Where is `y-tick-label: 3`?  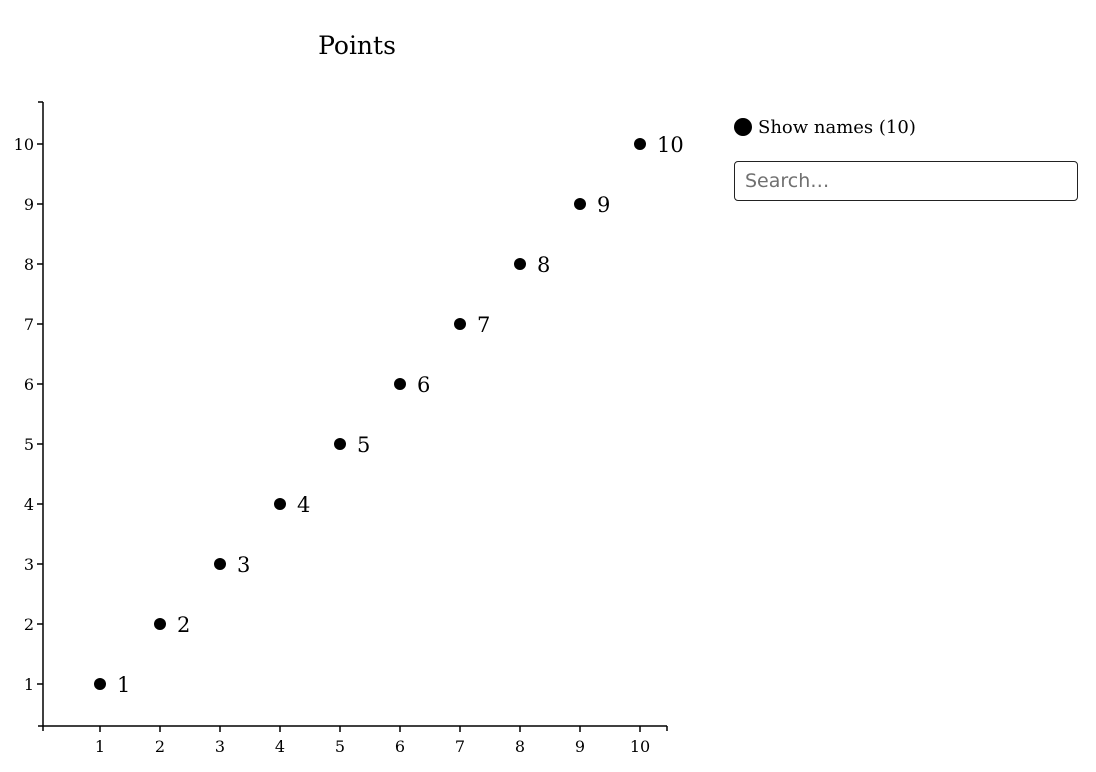
y-tick-label: 3 is located at coordinates (29, 564).